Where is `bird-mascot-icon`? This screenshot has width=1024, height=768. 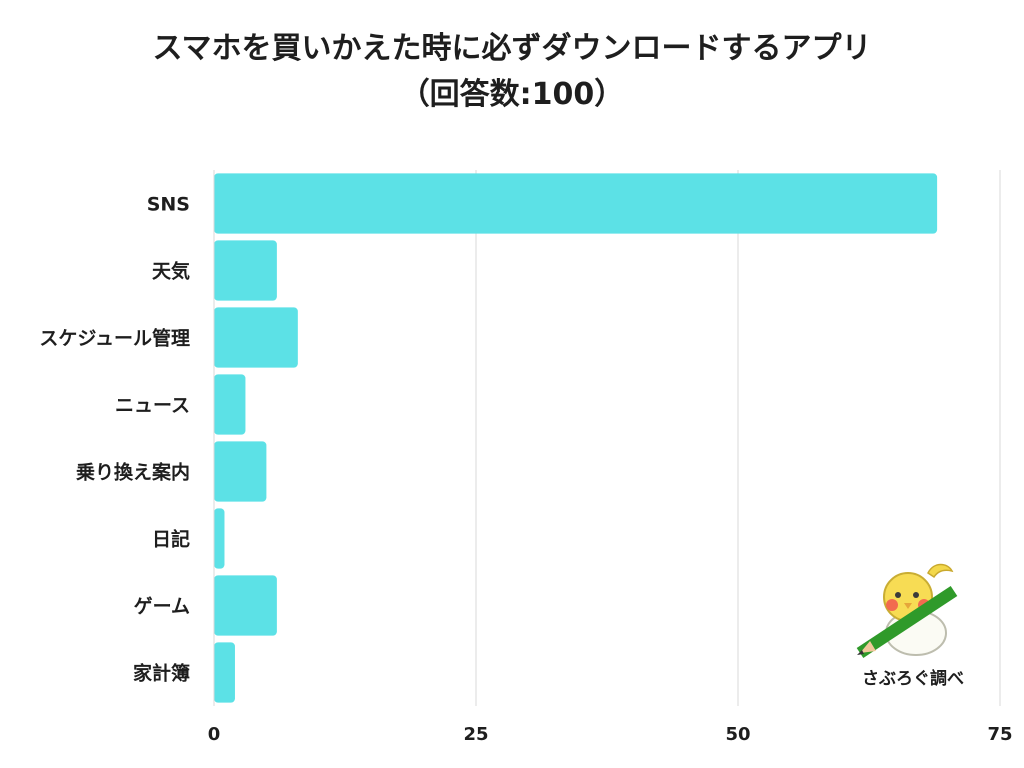
bird-mascot-icon is located at coordinates (907, 611).